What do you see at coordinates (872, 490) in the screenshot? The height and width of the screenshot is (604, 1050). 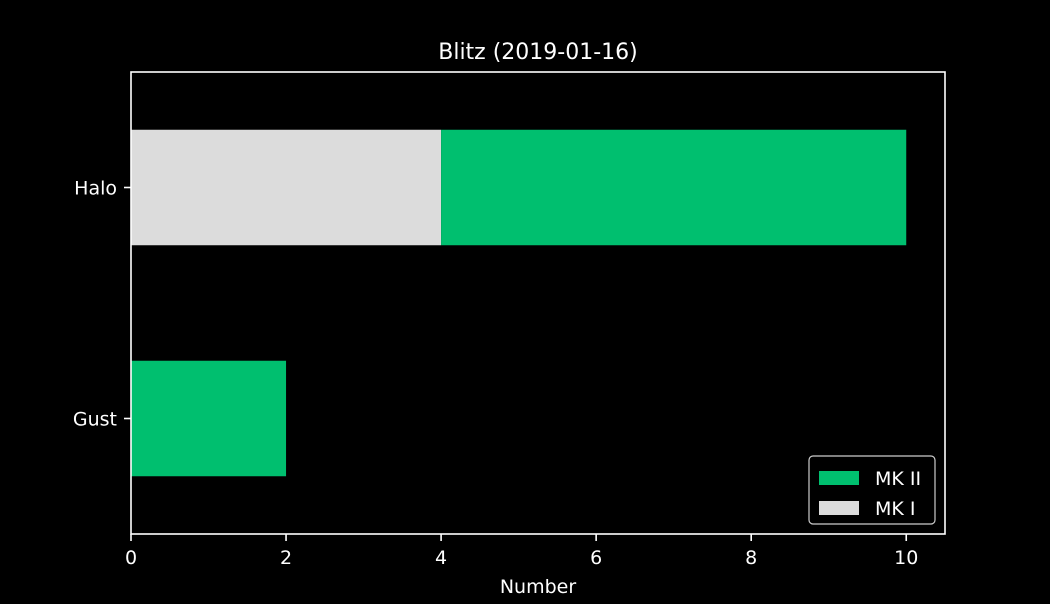 I see `legend: MK II MK I` at bounding box center [872, 490].